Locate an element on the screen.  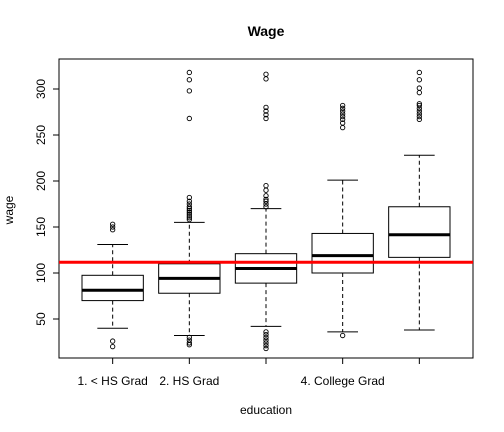
x-tick-label: 1. < HS Grad is located at coordinates (112, 381).